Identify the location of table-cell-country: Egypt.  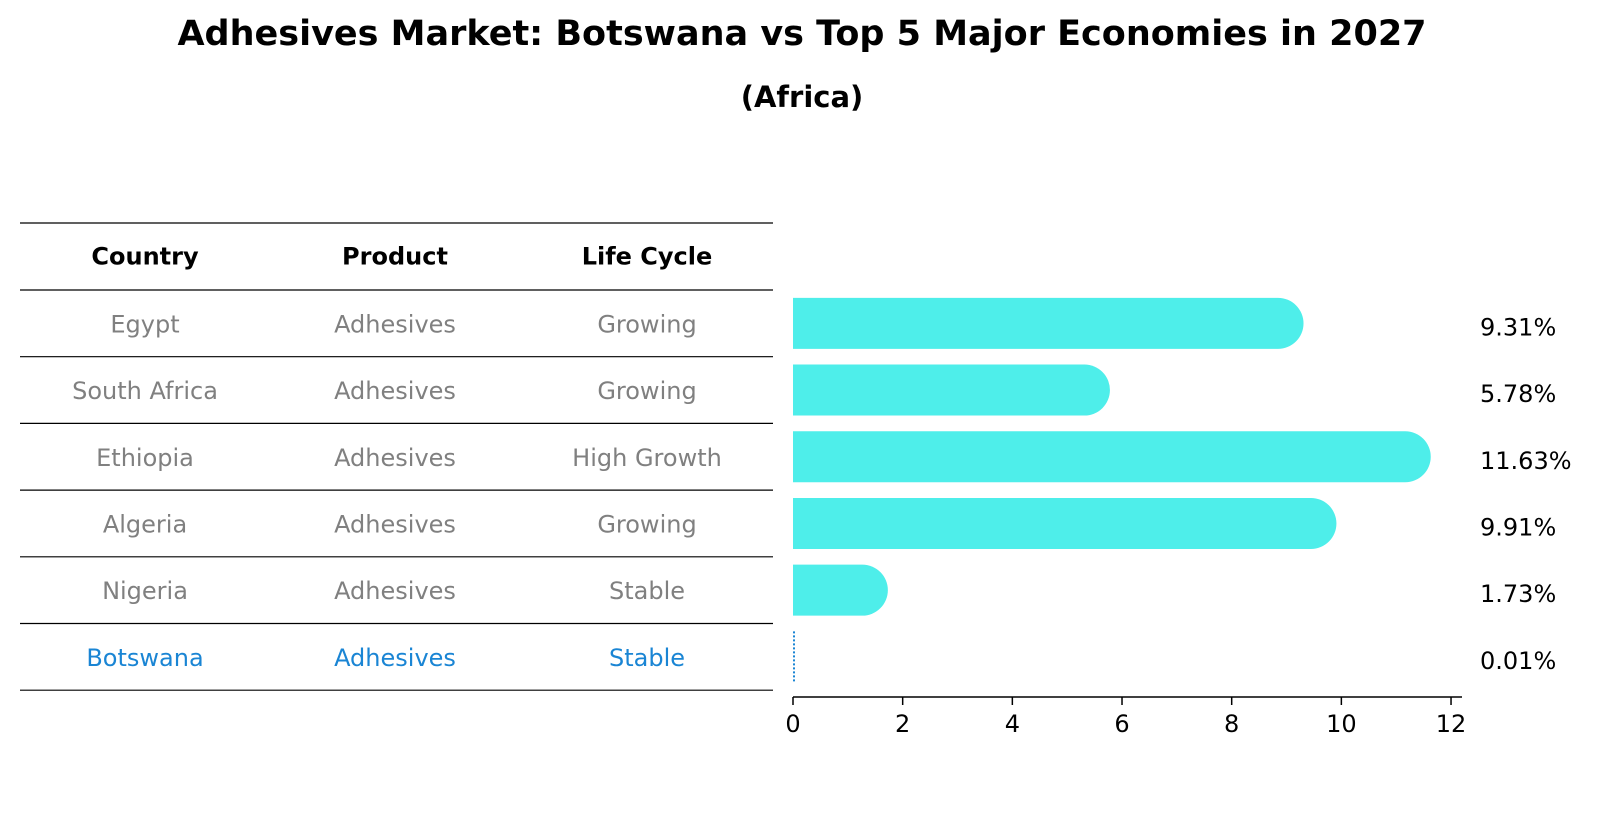
(144, 324).